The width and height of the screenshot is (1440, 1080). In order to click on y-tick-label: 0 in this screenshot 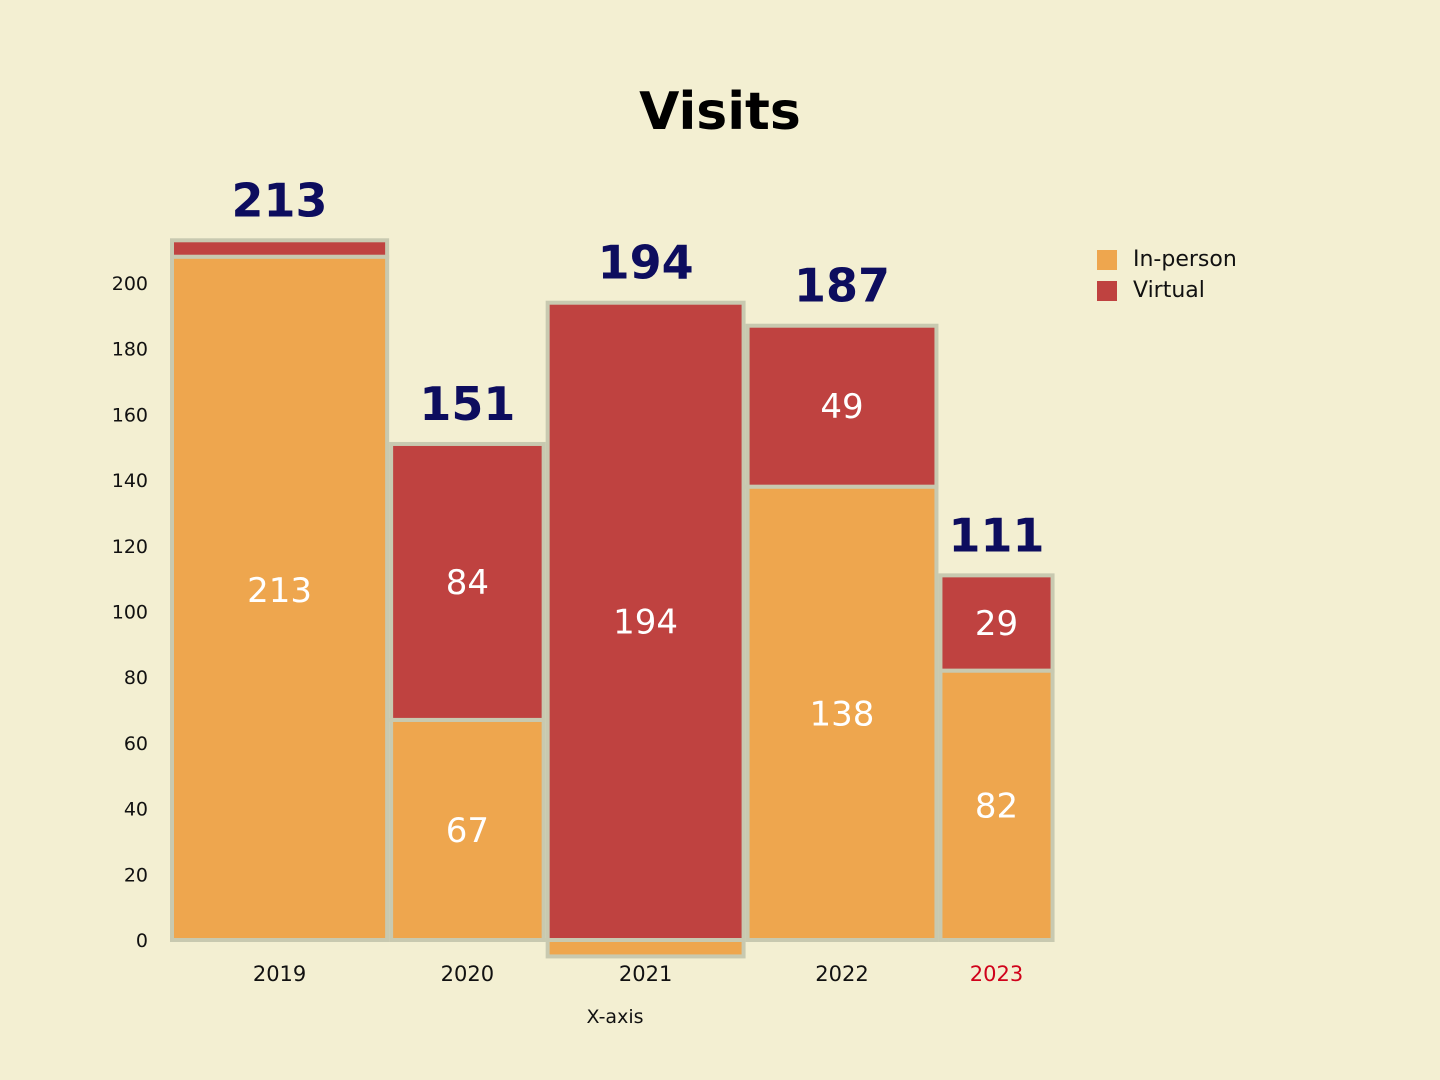, I will do `click(142, 941)`.